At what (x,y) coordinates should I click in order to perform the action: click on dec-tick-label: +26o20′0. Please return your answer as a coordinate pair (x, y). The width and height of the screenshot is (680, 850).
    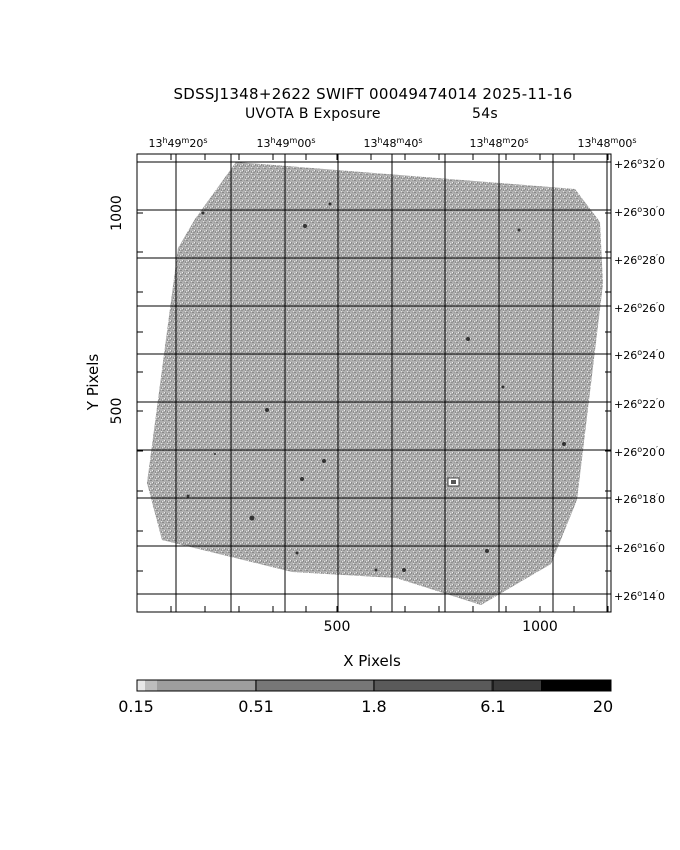
    Looking at the image, I should click on (639, 452).